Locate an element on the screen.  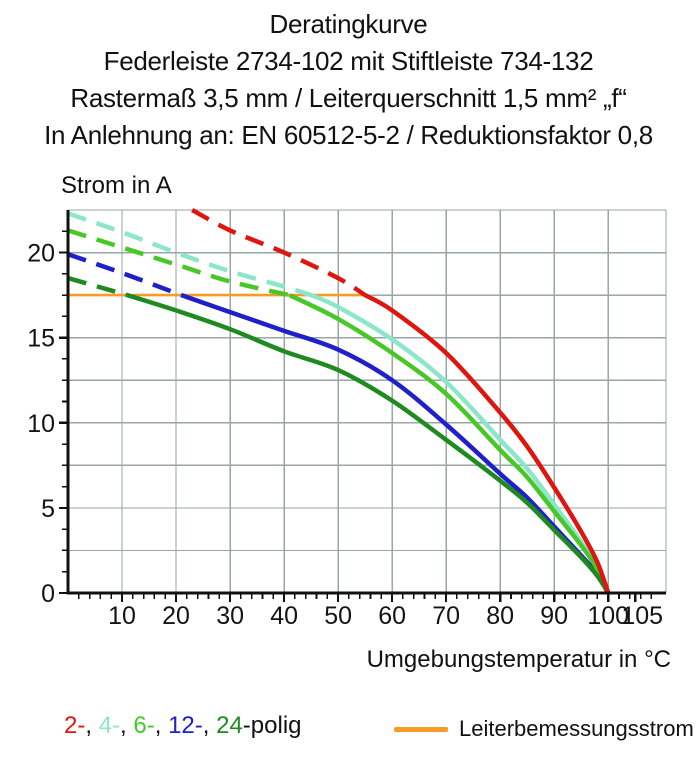
x-tick-label: 70 is located at coordinates (446, 616).